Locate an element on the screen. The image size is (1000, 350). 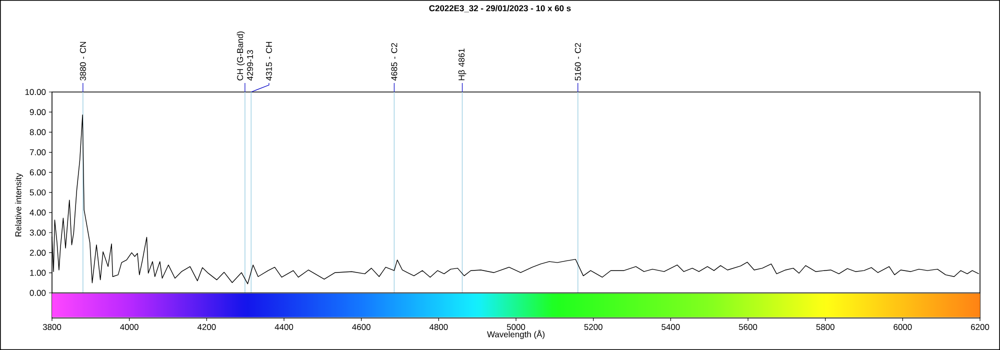
y-tick-label: 6.00 is located at coordinates (38, 172).